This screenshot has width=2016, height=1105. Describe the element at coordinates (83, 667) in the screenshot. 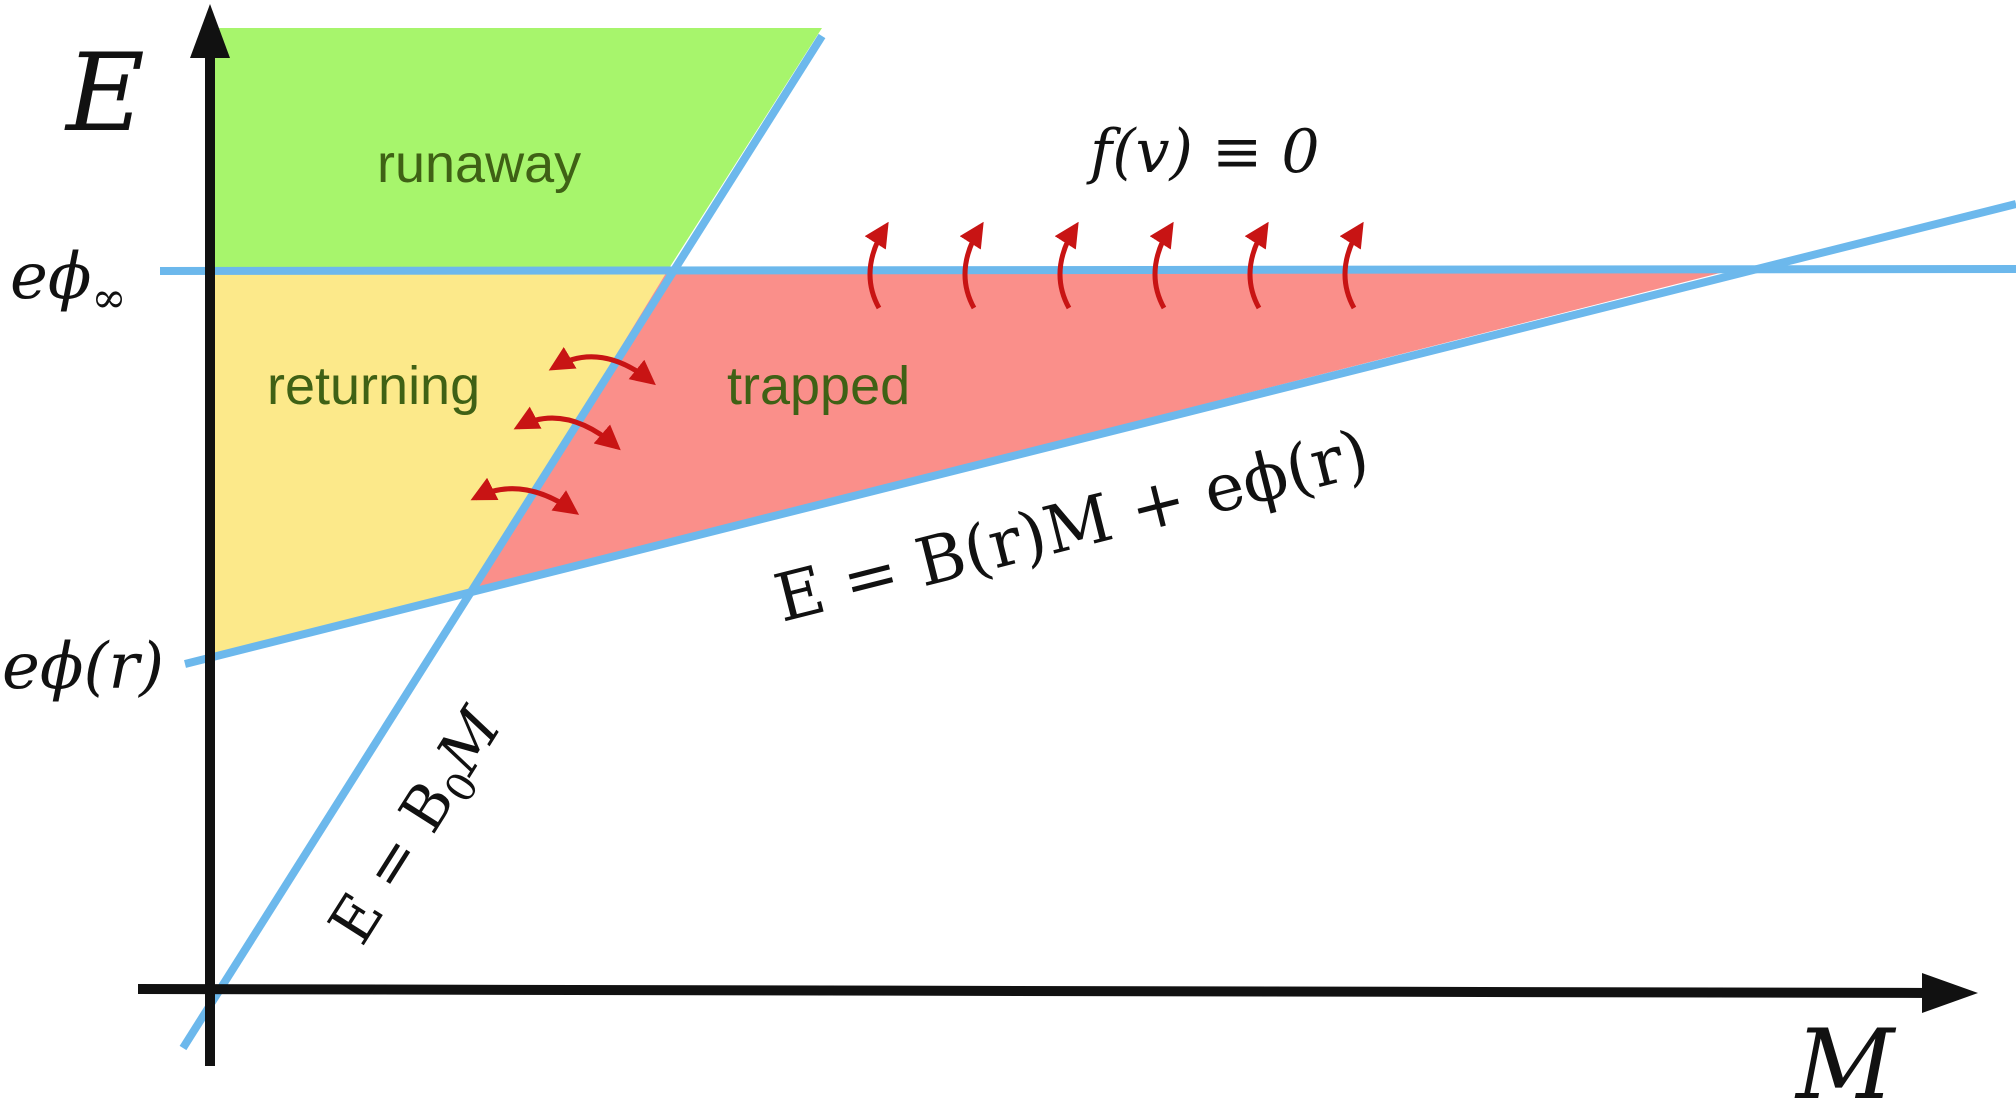

I see `phi-r-label: eϕ(r)` at that location.